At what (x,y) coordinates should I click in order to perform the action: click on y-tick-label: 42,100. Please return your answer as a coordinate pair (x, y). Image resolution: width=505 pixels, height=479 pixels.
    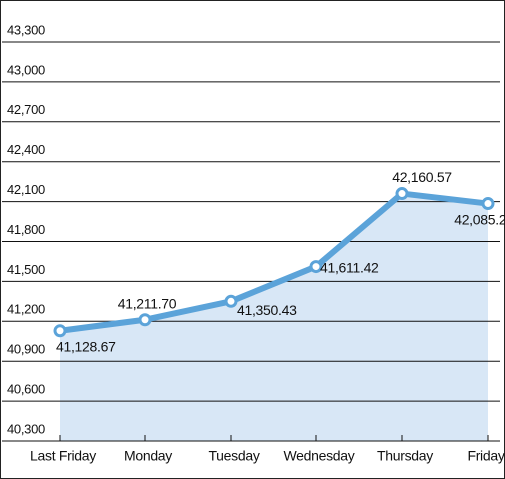
    Looking at the image, I should click on (26, 189).